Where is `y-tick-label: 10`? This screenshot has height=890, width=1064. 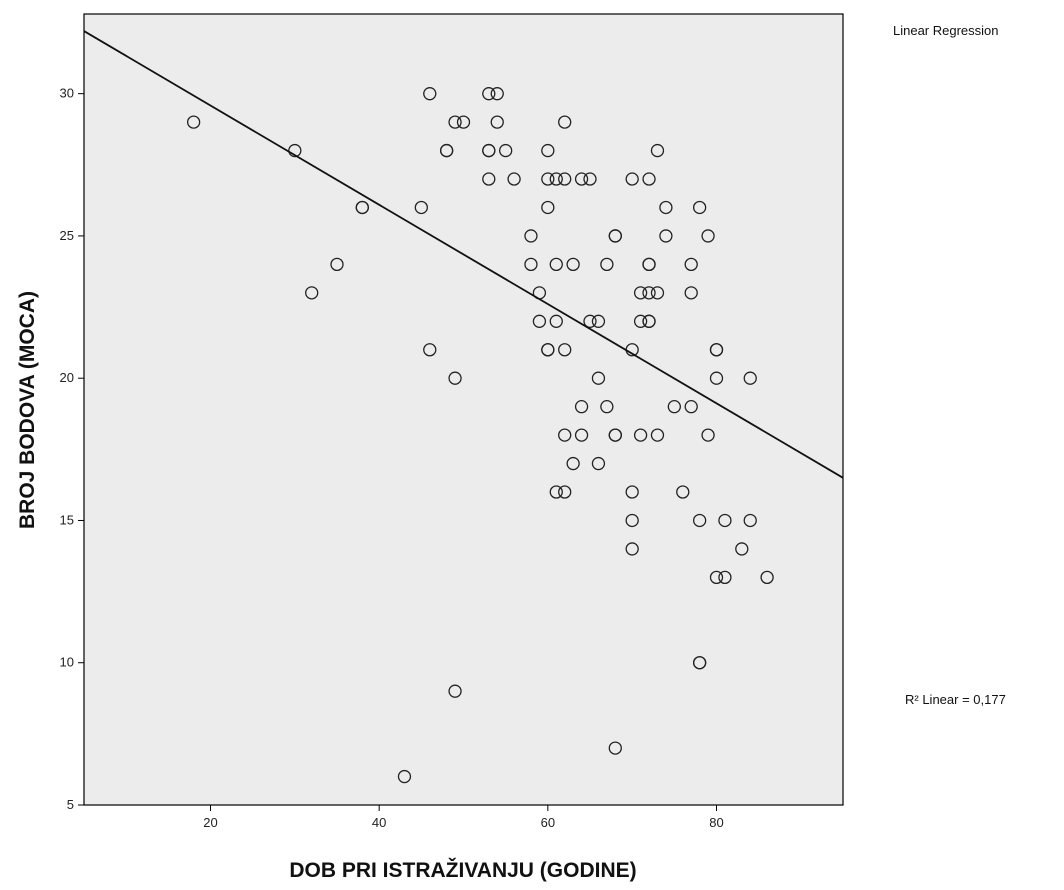
y-tick-label: 10 is located at coordinates (67, 662).